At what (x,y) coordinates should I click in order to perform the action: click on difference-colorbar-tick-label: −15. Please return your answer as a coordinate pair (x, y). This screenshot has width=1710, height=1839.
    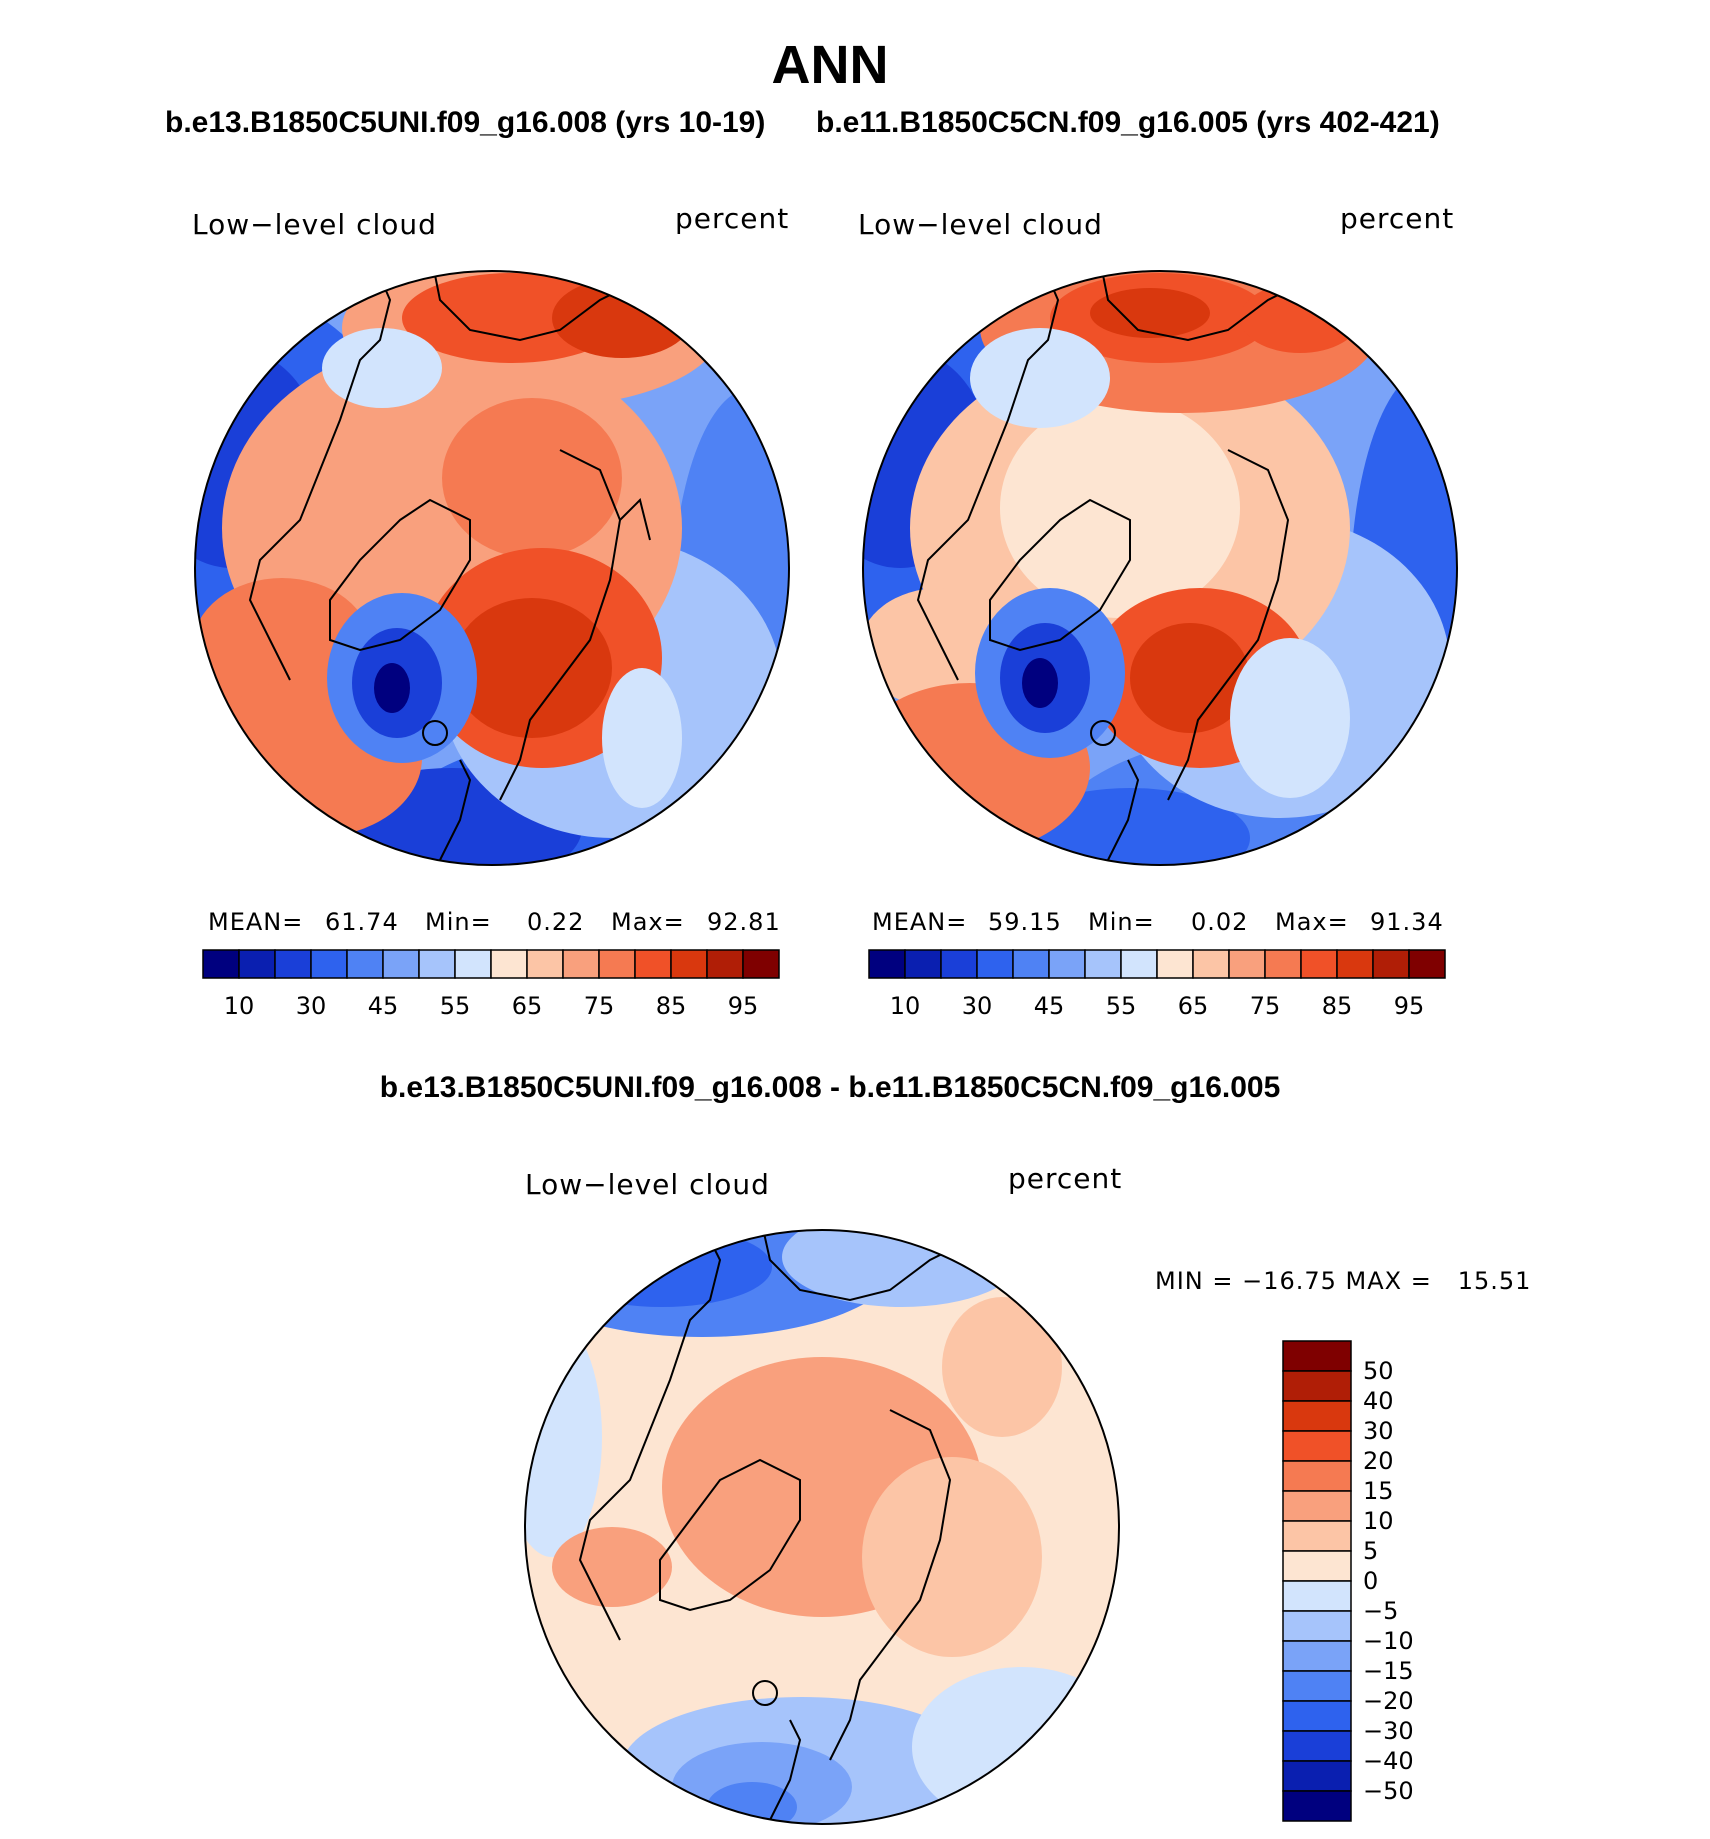
    Looking at the image, I should click on (1388, 1671).